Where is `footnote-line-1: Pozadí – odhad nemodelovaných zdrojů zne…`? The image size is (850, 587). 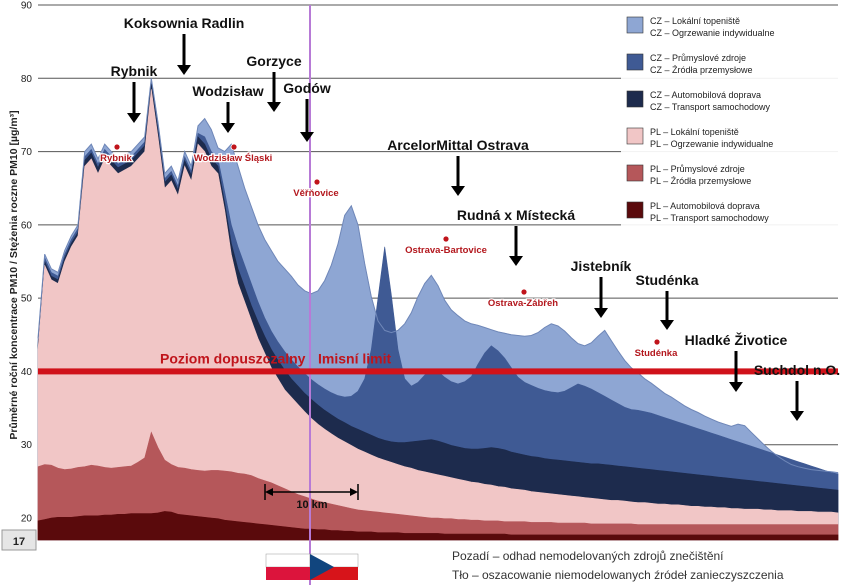 footnote-line-1: Pozadí – odhad nemodelovaných zdrojů zne… is located at coordinates (588, 556).